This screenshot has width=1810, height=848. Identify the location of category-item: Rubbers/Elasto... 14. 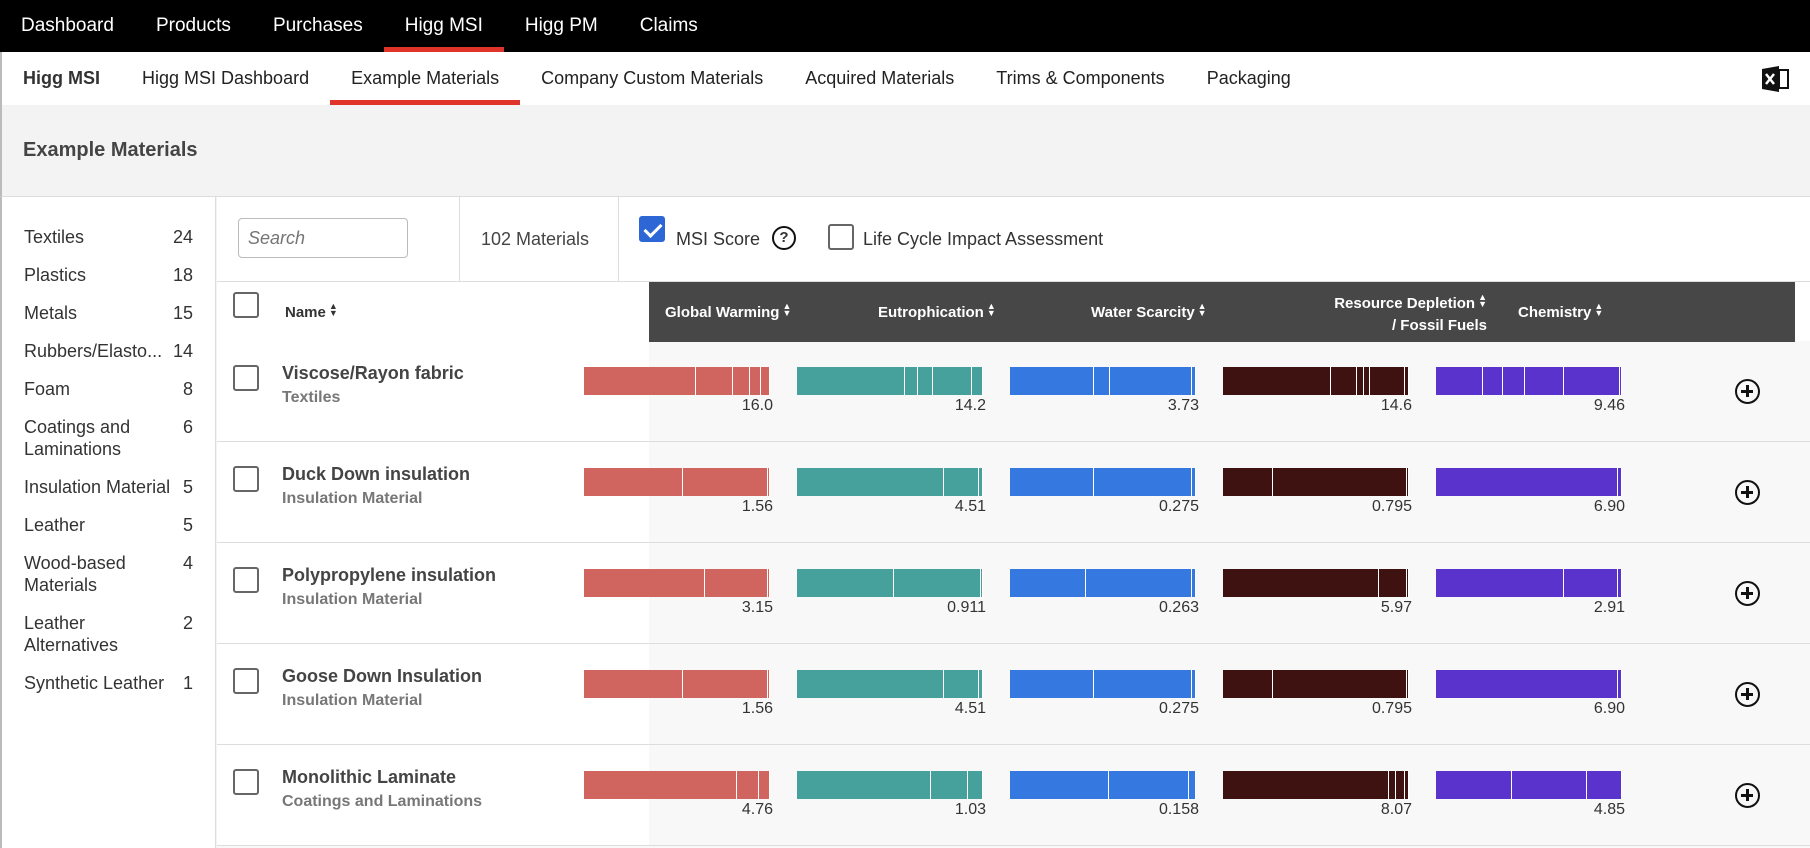
(108, 351).